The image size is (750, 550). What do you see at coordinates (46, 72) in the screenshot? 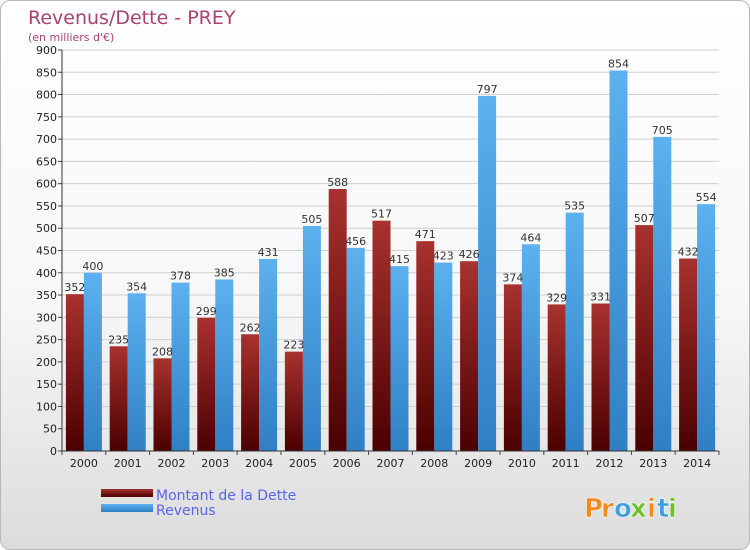
I see `y-tick-label: 850` at bounding box center [46, 72].